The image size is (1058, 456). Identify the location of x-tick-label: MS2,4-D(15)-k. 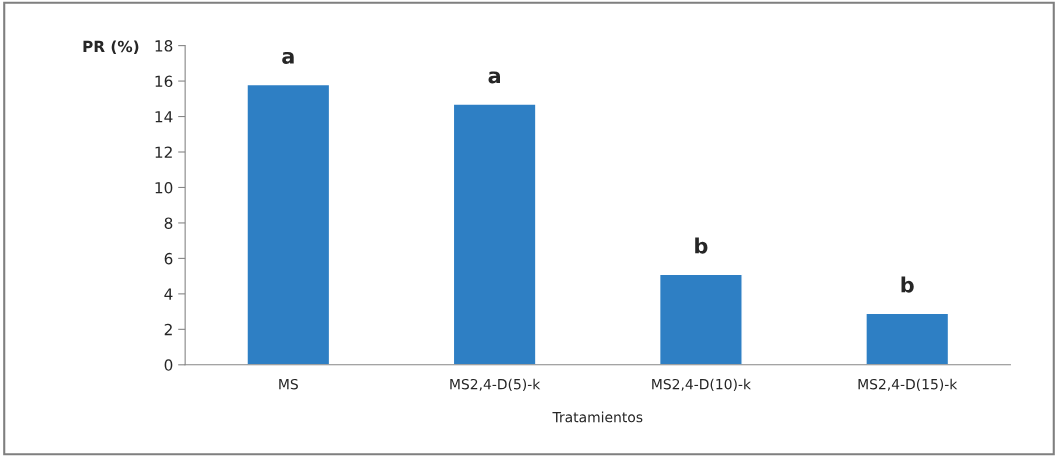
(908, 385).